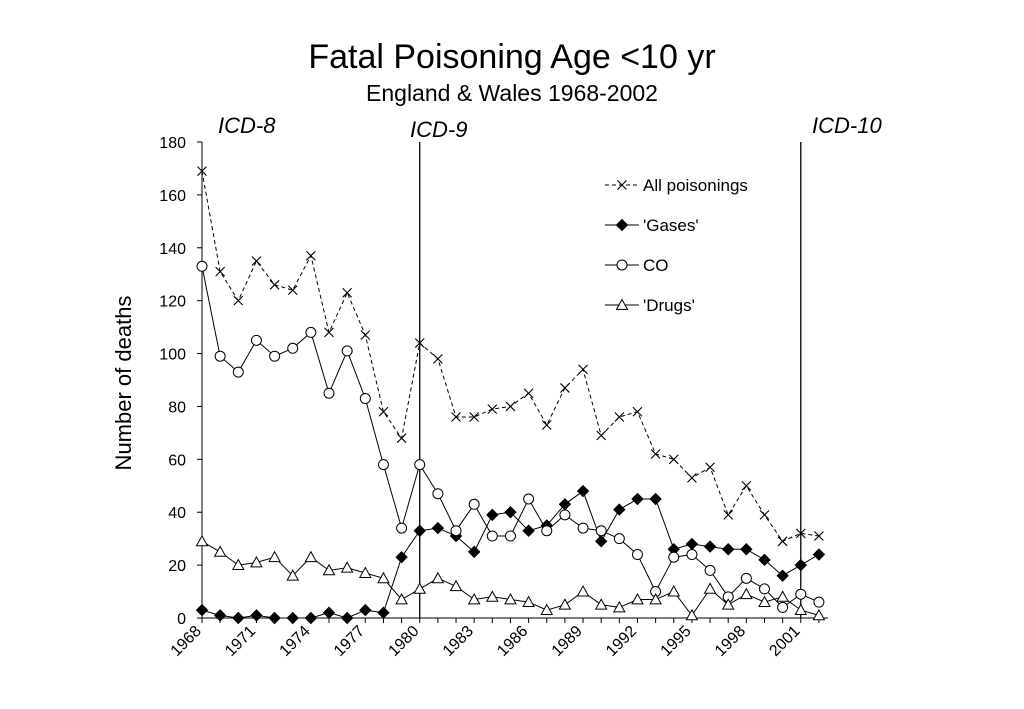  Describe the element at coordinates (177, 513) in the screenshot. I see `y-tick-label: 40` at that location.